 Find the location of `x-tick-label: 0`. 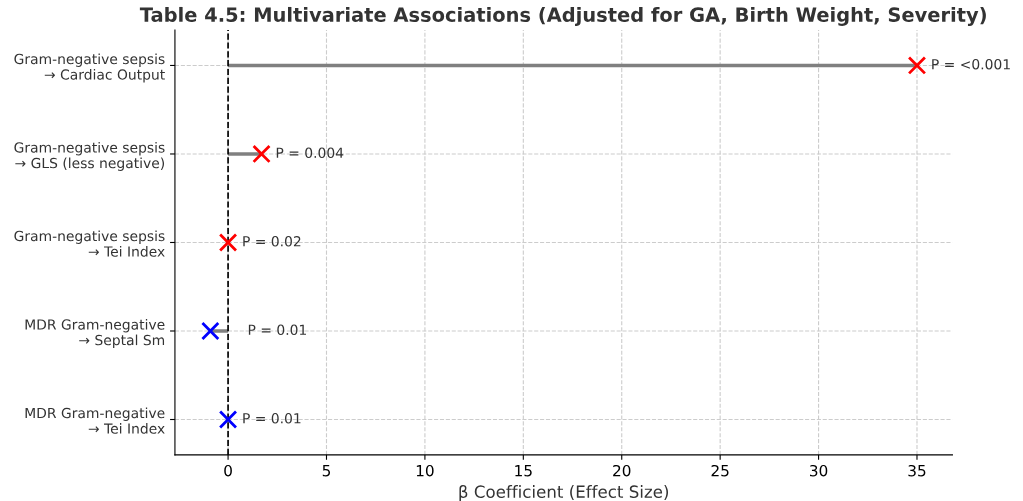

x-tick-label: 0 is located at coordinates (228, 470).